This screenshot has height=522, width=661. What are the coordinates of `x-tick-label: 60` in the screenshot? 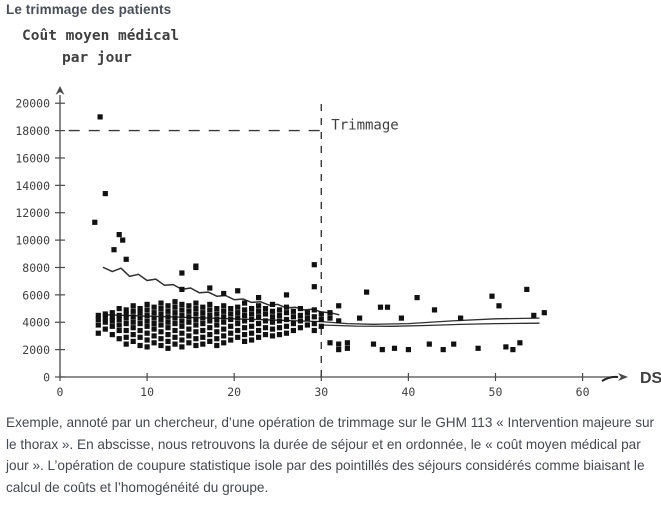 It's located at (583, 392).